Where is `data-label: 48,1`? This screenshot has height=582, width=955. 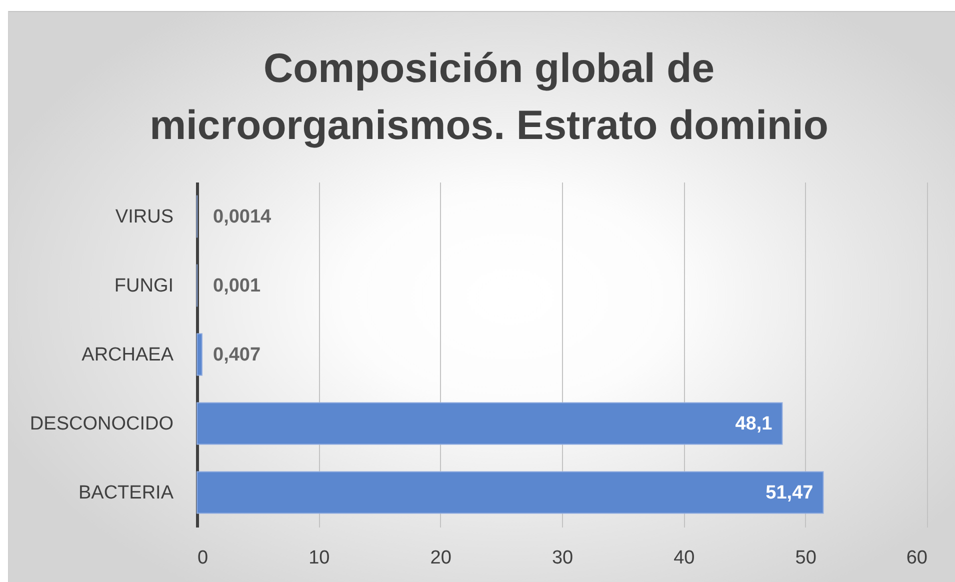
data-label: 48,1 is located at coordinates (754, 424).